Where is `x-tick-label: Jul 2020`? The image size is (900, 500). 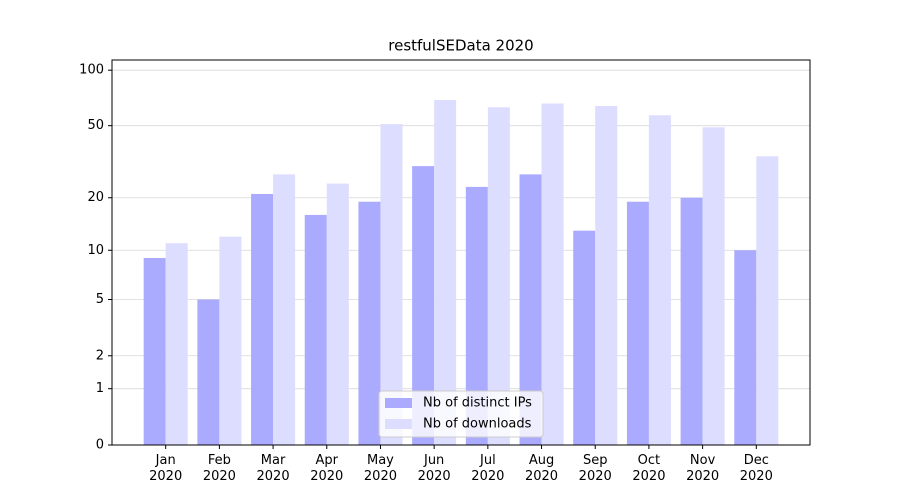
x-tick-label: Jul 2020 is located at coordinates (488, 468).